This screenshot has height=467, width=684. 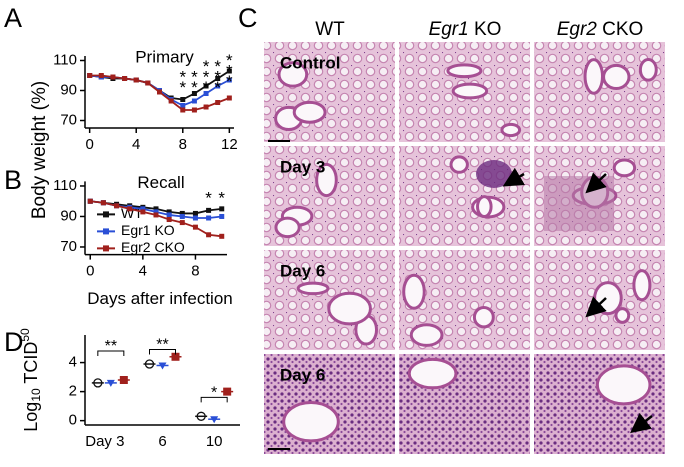 What do you see at coordinates (577, 29) in the screenshot?
I see `gene-name: Egr2` at bounding box center [577, 29].